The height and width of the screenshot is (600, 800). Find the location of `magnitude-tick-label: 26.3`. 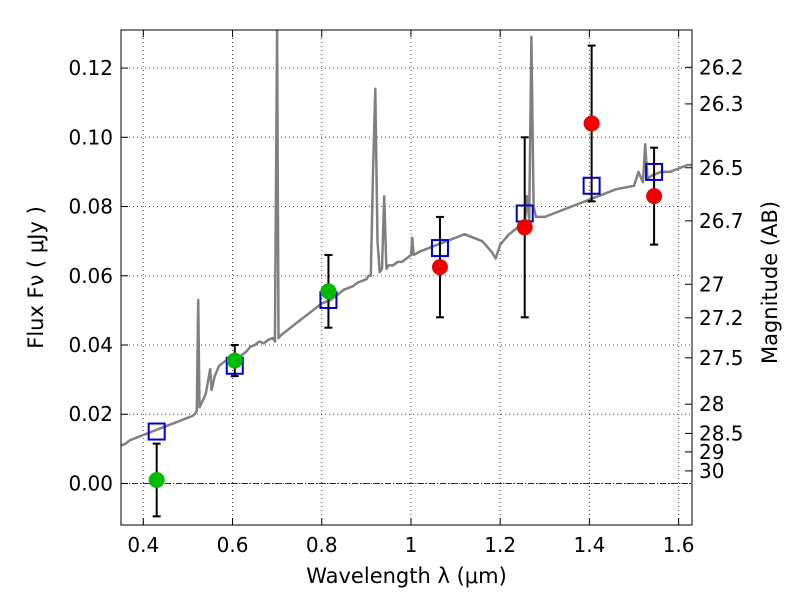

magnitude-tick-label: 26.3 is located at coordinates (721, 104).